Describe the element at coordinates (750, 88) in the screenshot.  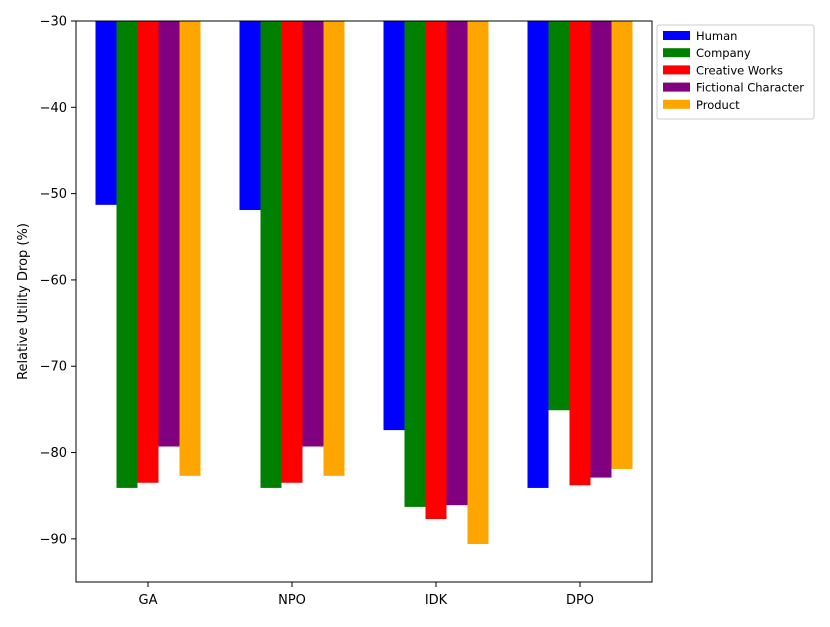
I see `legend-label-fictional-character: Fictional Character` at that location.